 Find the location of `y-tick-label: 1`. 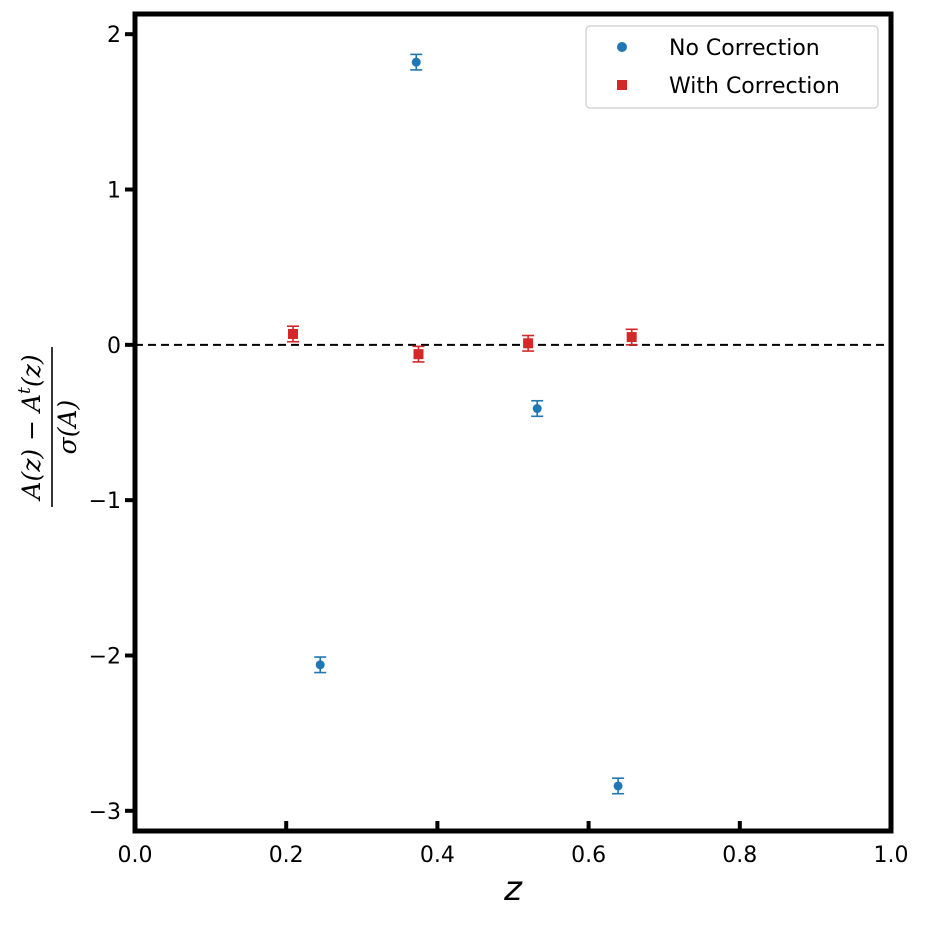

y-tick-label: 1 is located at coordinates (114, 191).